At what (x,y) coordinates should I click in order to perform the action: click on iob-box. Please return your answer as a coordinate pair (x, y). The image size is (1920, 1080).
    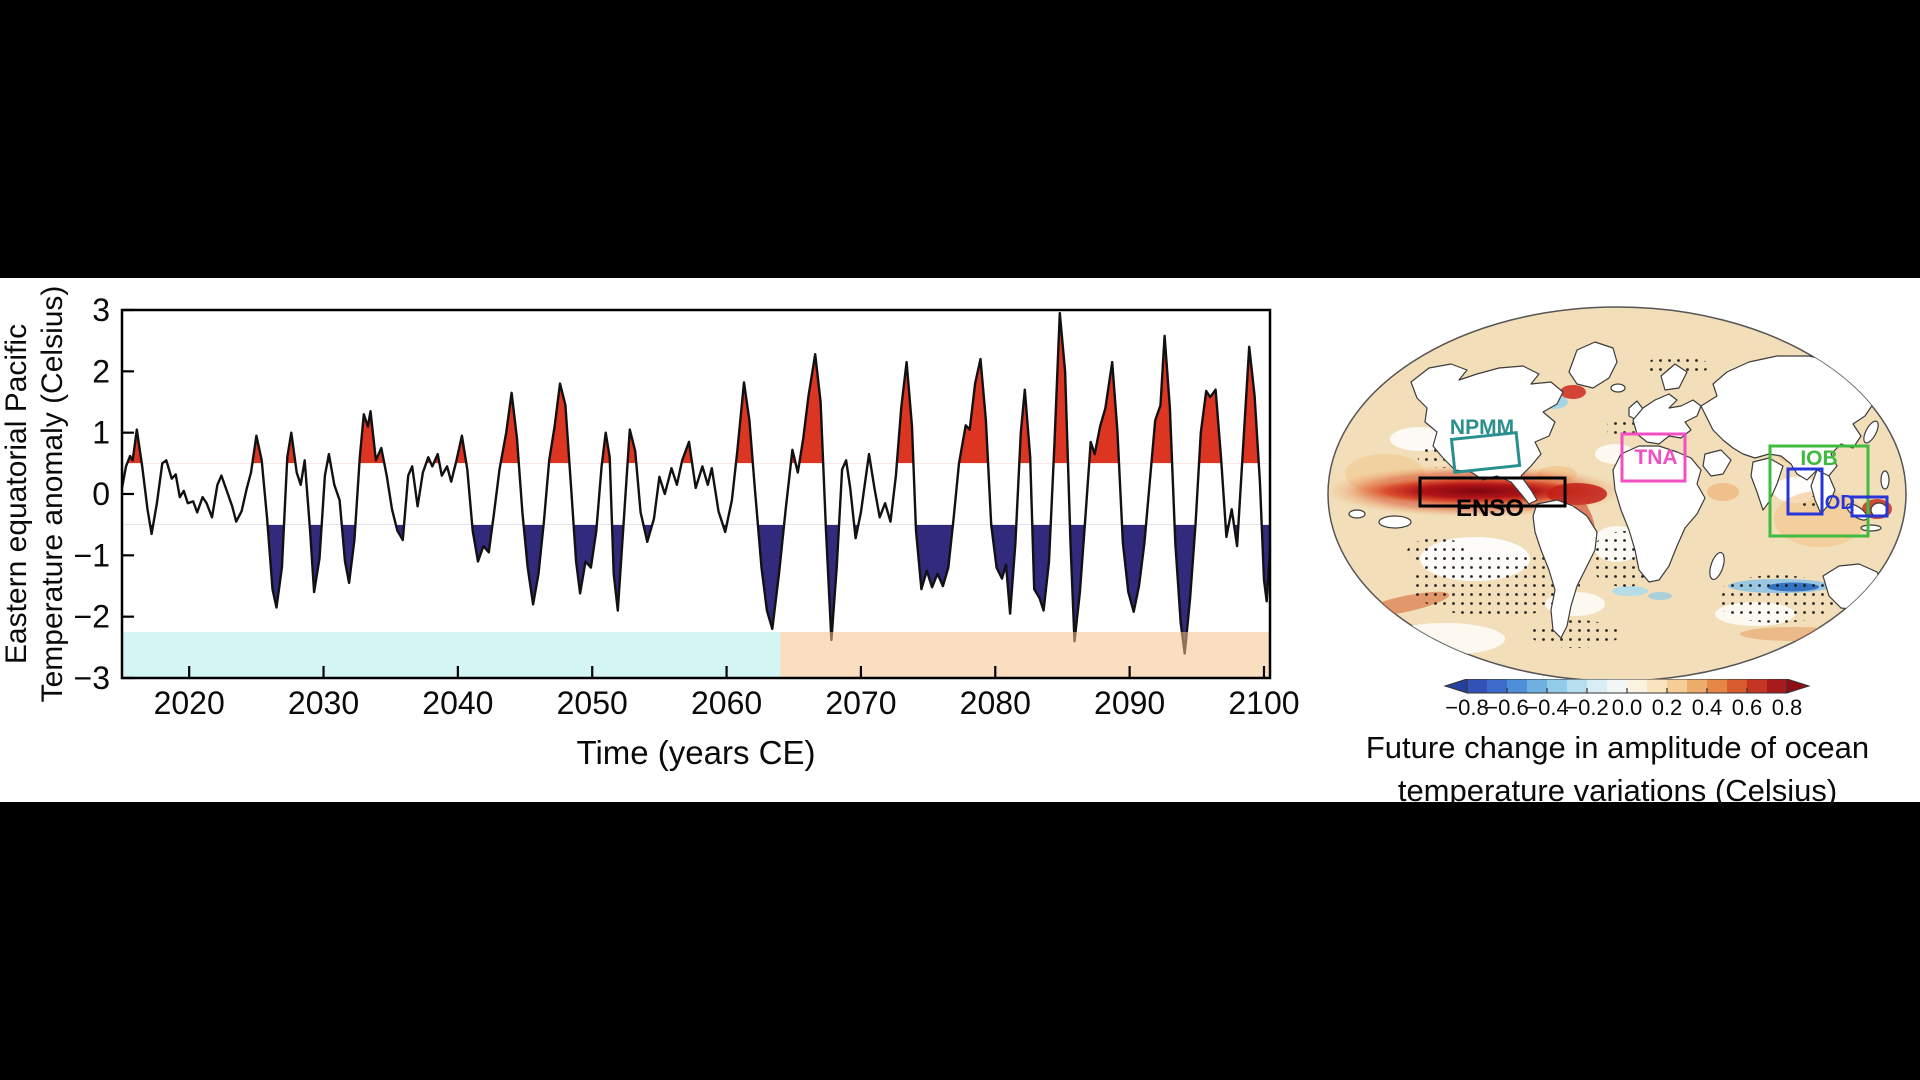
    Looking at the image, I should click on (1819, 491).